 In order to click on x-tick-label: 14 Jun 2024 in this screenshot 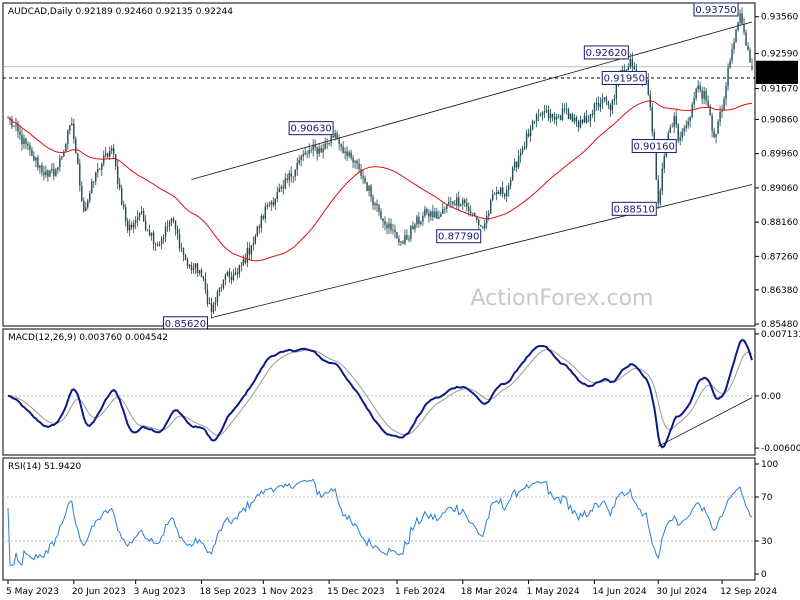, I will do `click(619, 592)`.